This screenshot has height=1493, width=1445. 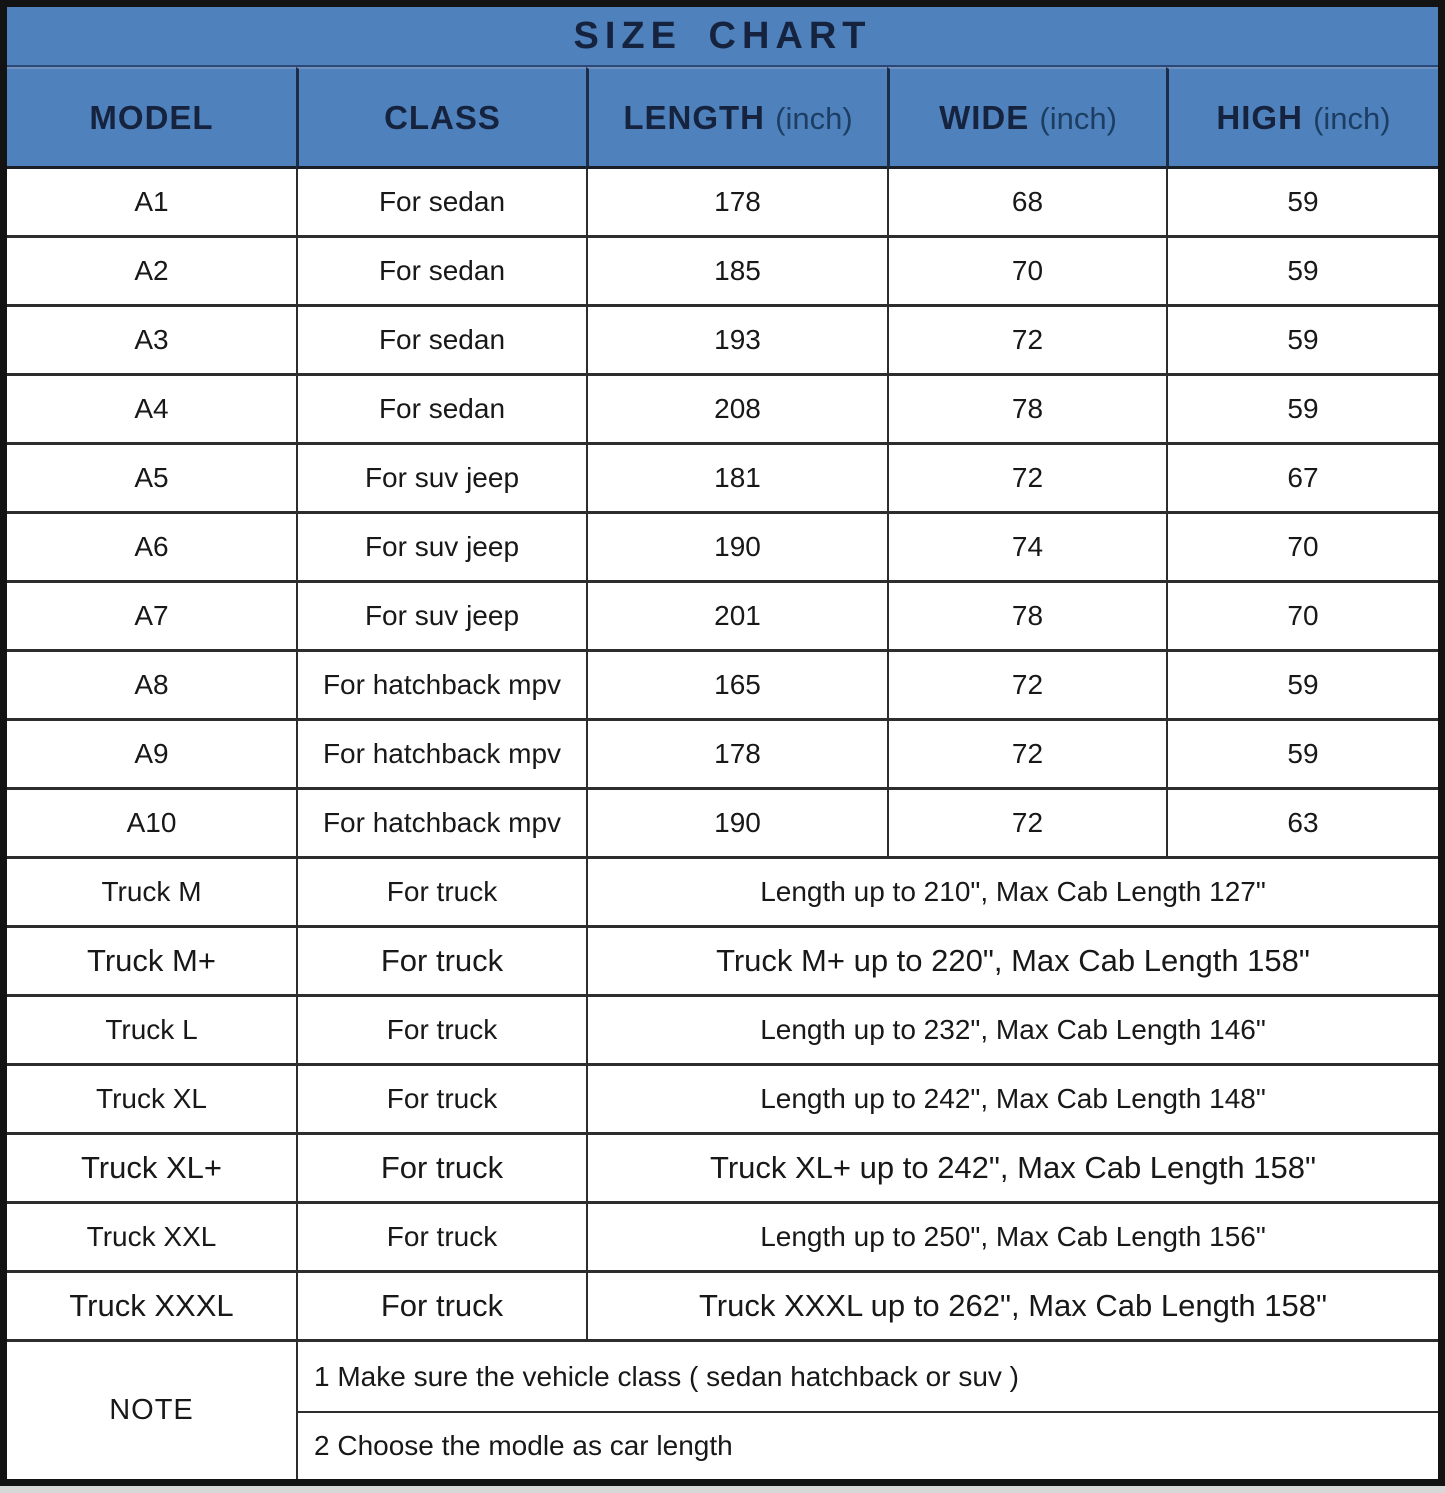 What do you see at coordinates (151, 203) in the screenshot?
I see `model-cell: A1` at bounding box center [151, 203].